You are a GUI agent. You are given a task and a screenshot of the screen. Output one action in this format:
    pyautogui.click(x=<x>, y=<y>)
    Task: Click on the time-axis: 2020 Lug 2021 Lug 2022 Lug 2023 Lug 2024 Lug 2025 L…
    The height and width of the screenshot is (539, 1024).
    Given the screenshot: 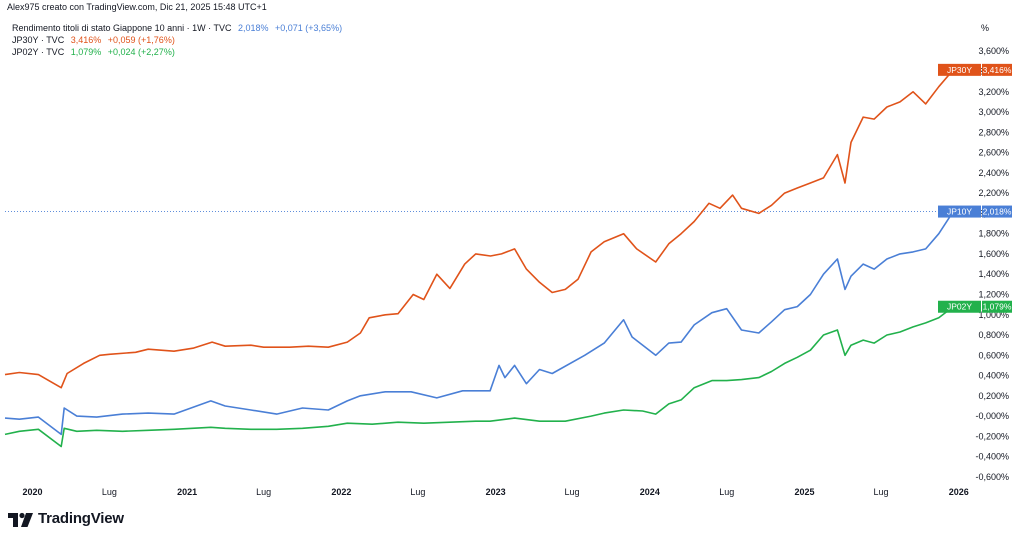 What is the action you would take?
    pyautogui.click(x=495, y=492)
    